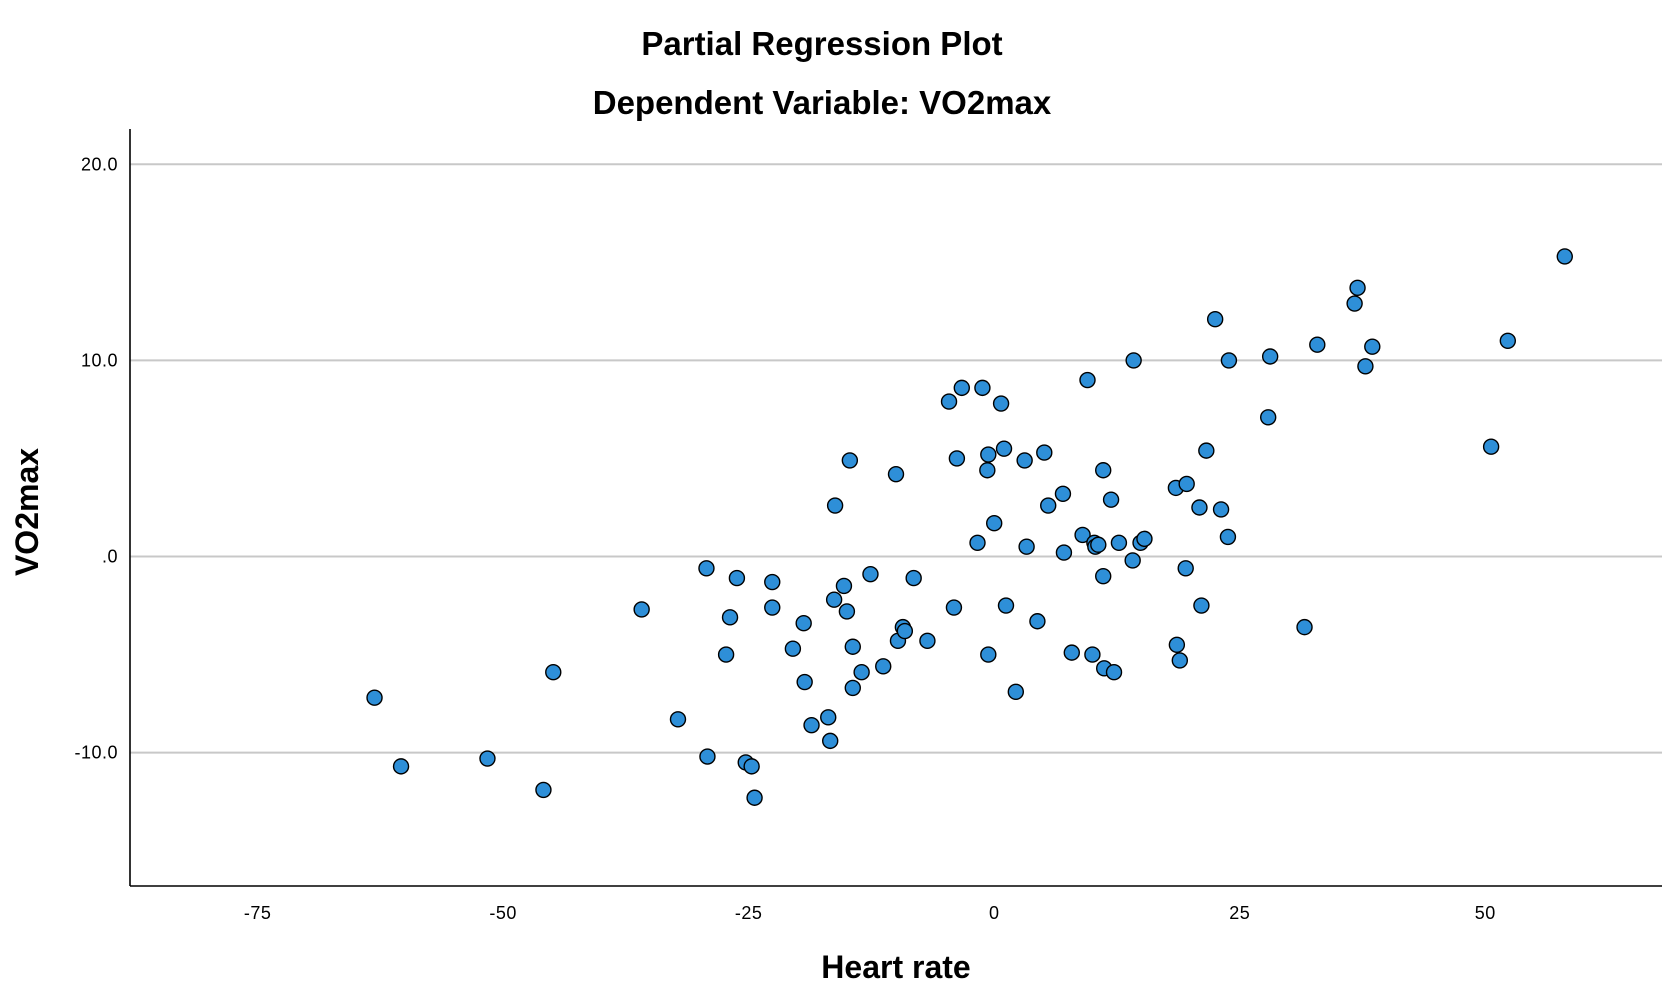 This screenshot has height=1007, width=1668. What do you see at coordinates (258, 913) in the screenshot?
I see `x-tick-label: -75` at bounding box center [258, 913].